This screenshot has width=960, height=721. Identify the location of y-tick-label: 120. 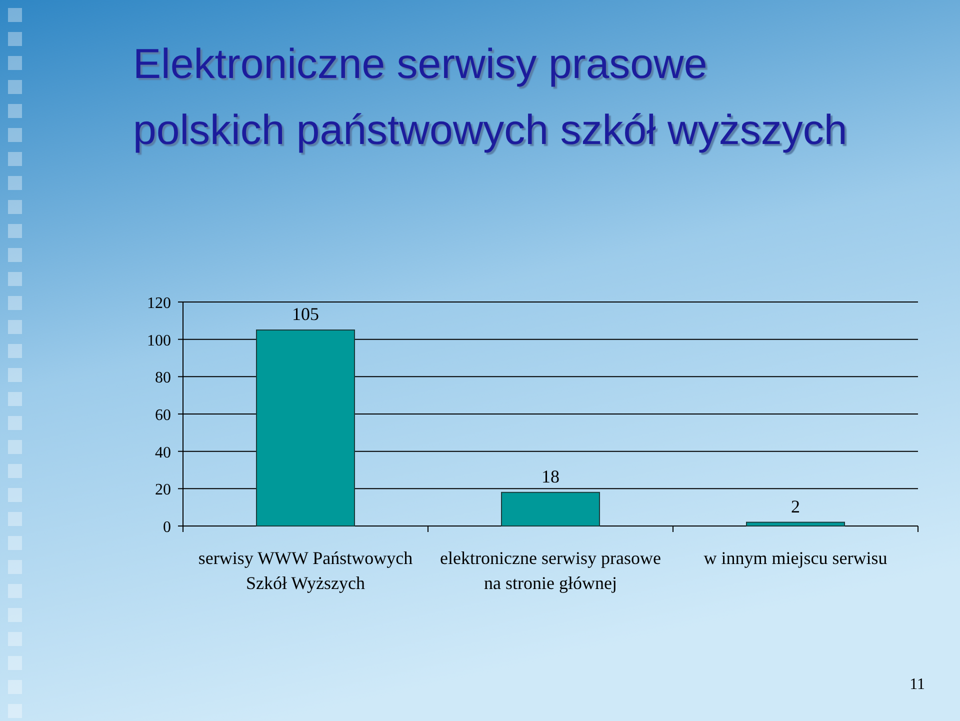
(159, 303).